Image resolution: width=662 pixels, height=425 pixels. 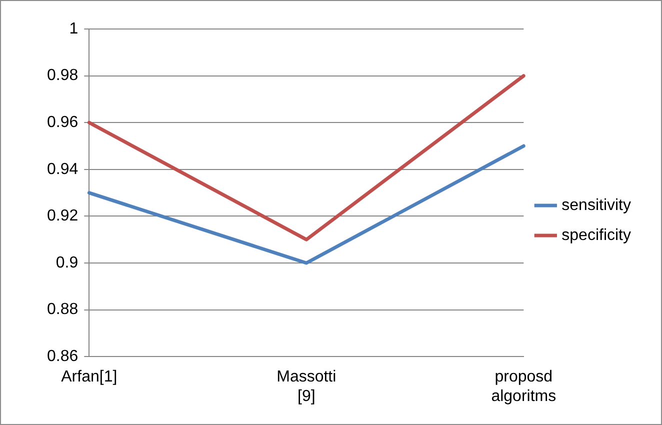 What do you see at coordinates (62, 169) in the screenshot?
I see `y-tick-label: 0.94` at bounding box center [62, 169].